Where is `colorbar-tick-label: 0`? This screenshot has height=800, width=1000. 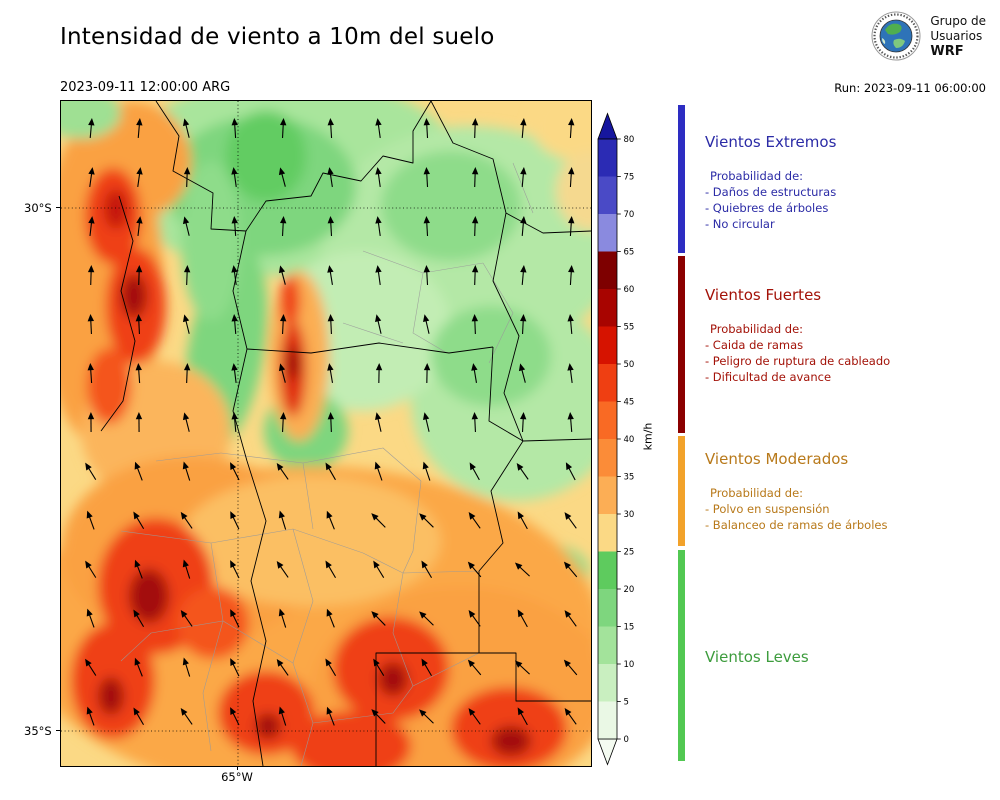
colorbar-tick-label: 0 is located at coordinates (626, 740).